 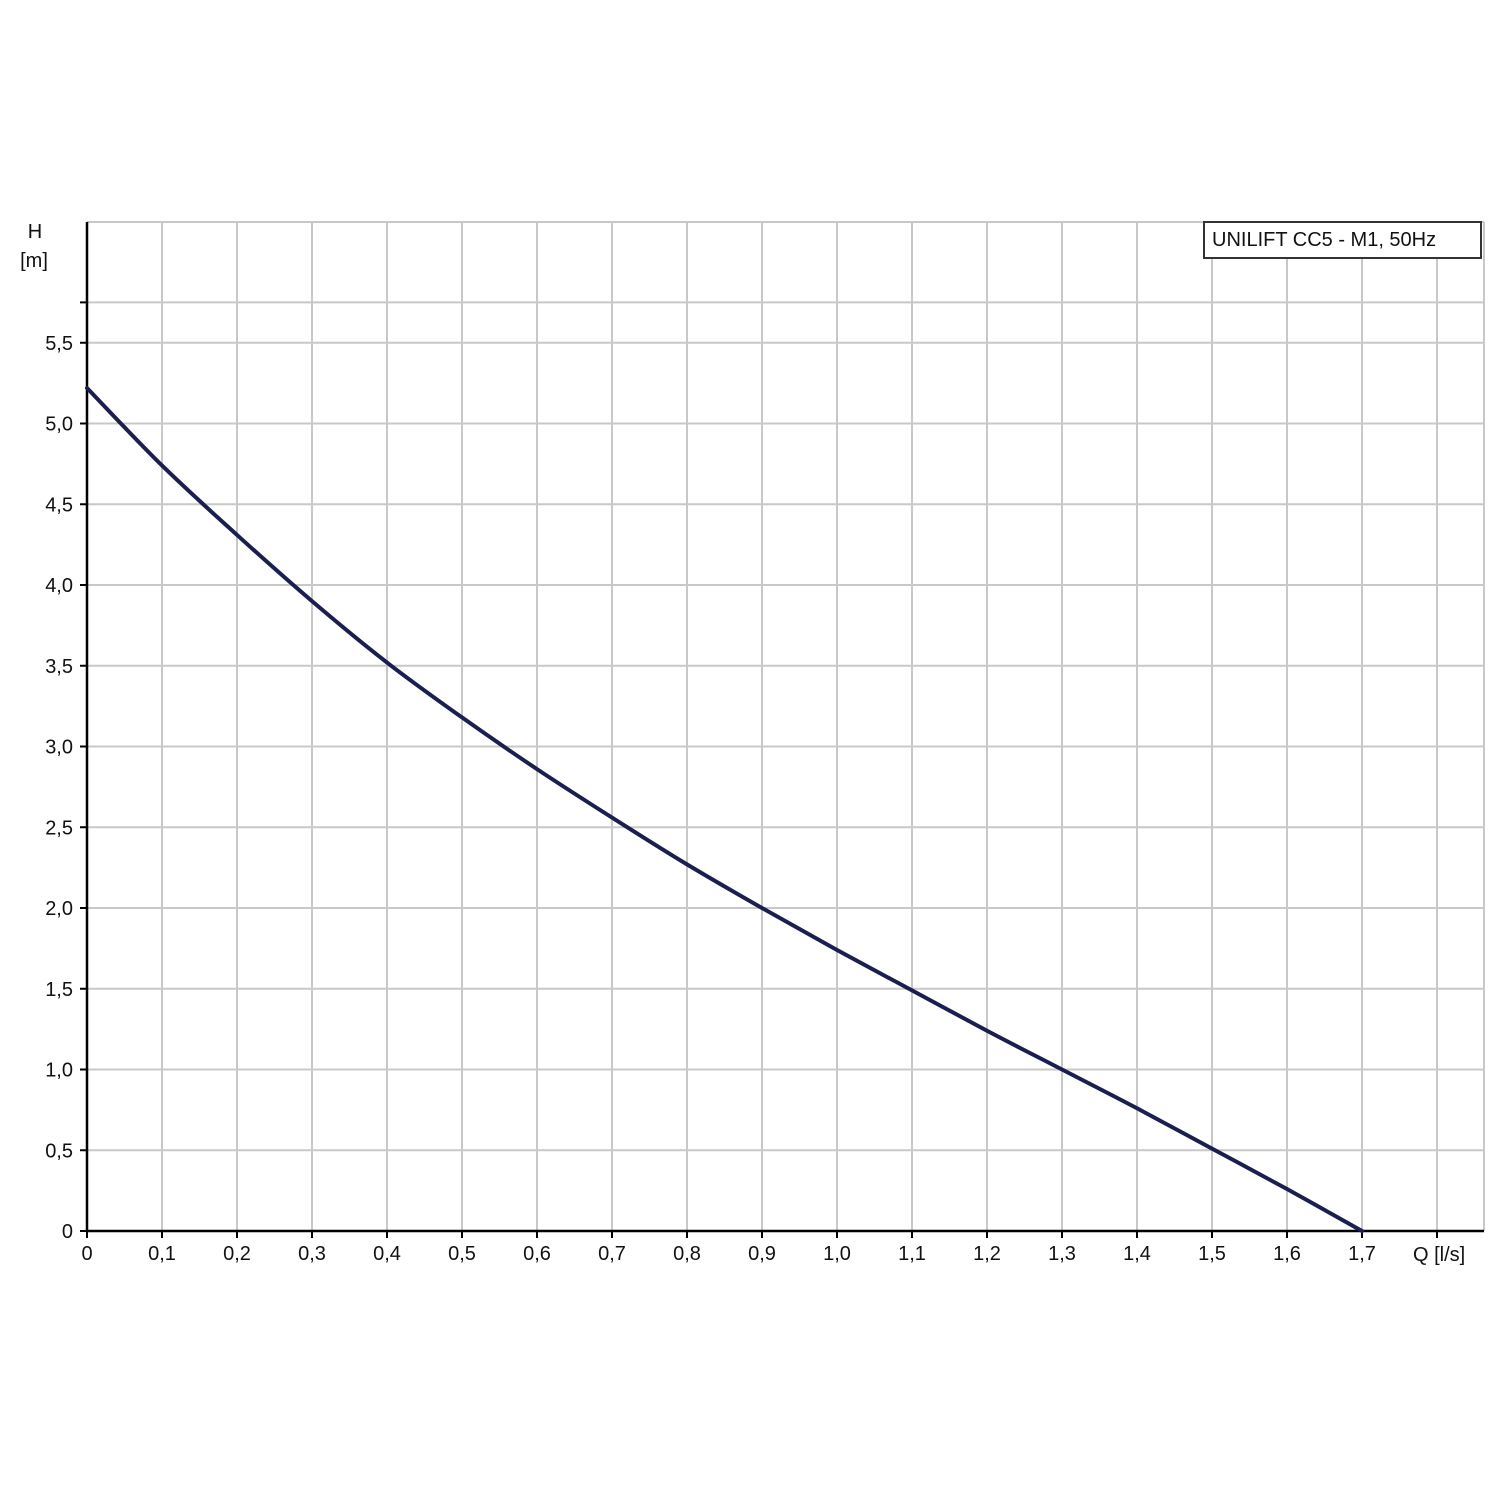 What do you see at coordinates (837, 1254) in the screenshot?
I see `x-tick-label: 1,0` at bounding box center [837, 1254].